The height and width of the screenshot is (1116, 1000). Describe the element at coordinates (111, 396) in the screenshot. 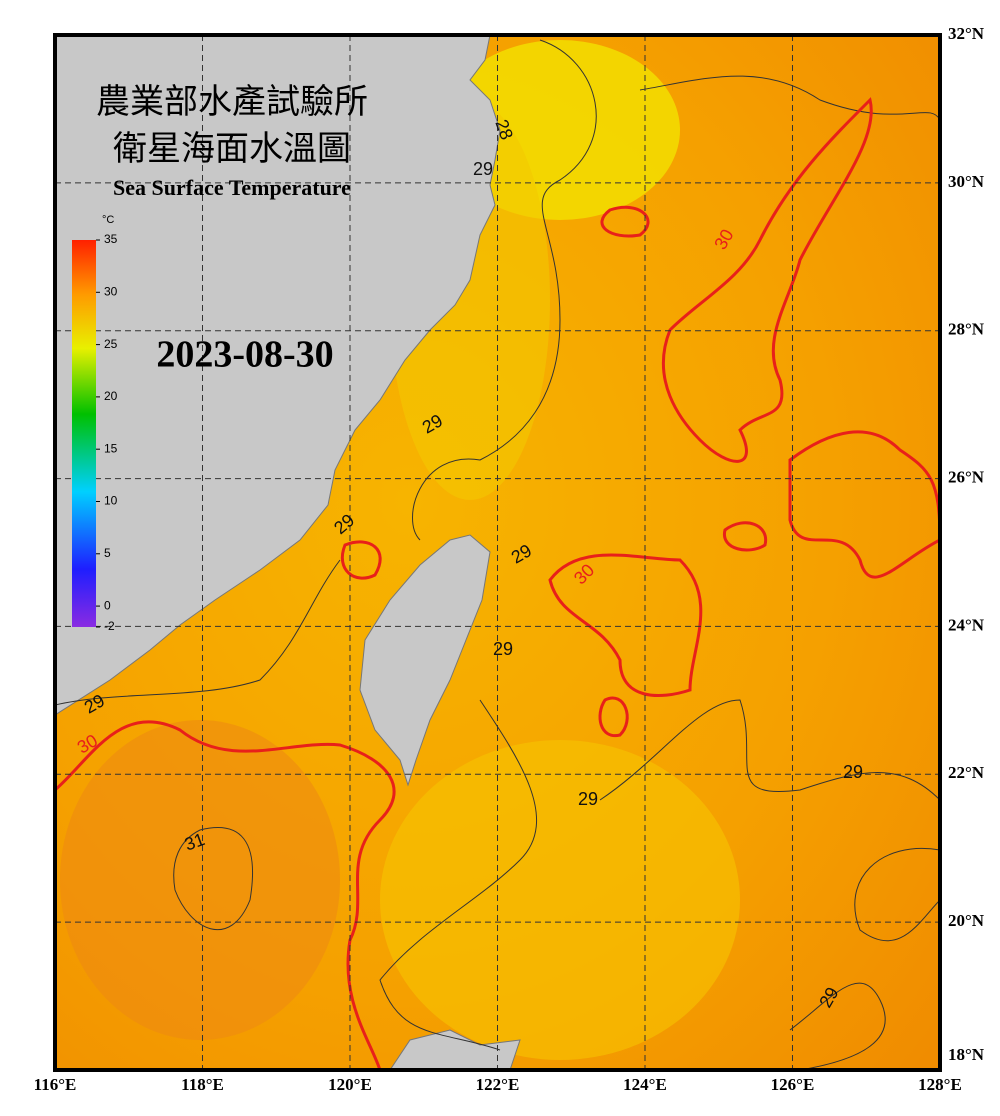

I see `colorbar-tick-label: 20` at that location.